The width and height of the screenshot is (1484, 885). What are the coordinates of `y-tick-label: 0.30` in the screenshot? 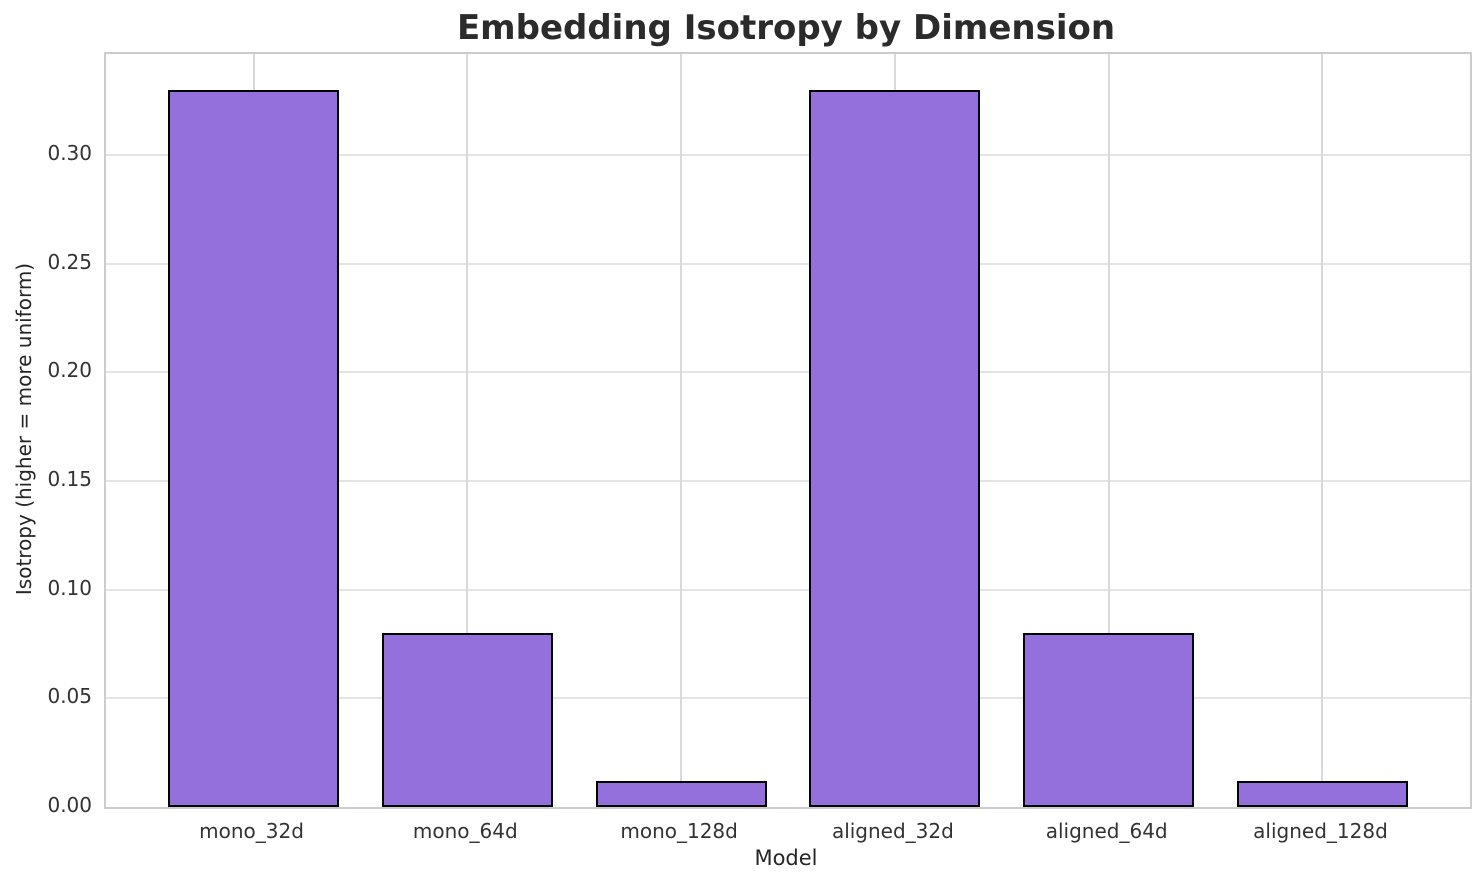 It's located at (69, 153).